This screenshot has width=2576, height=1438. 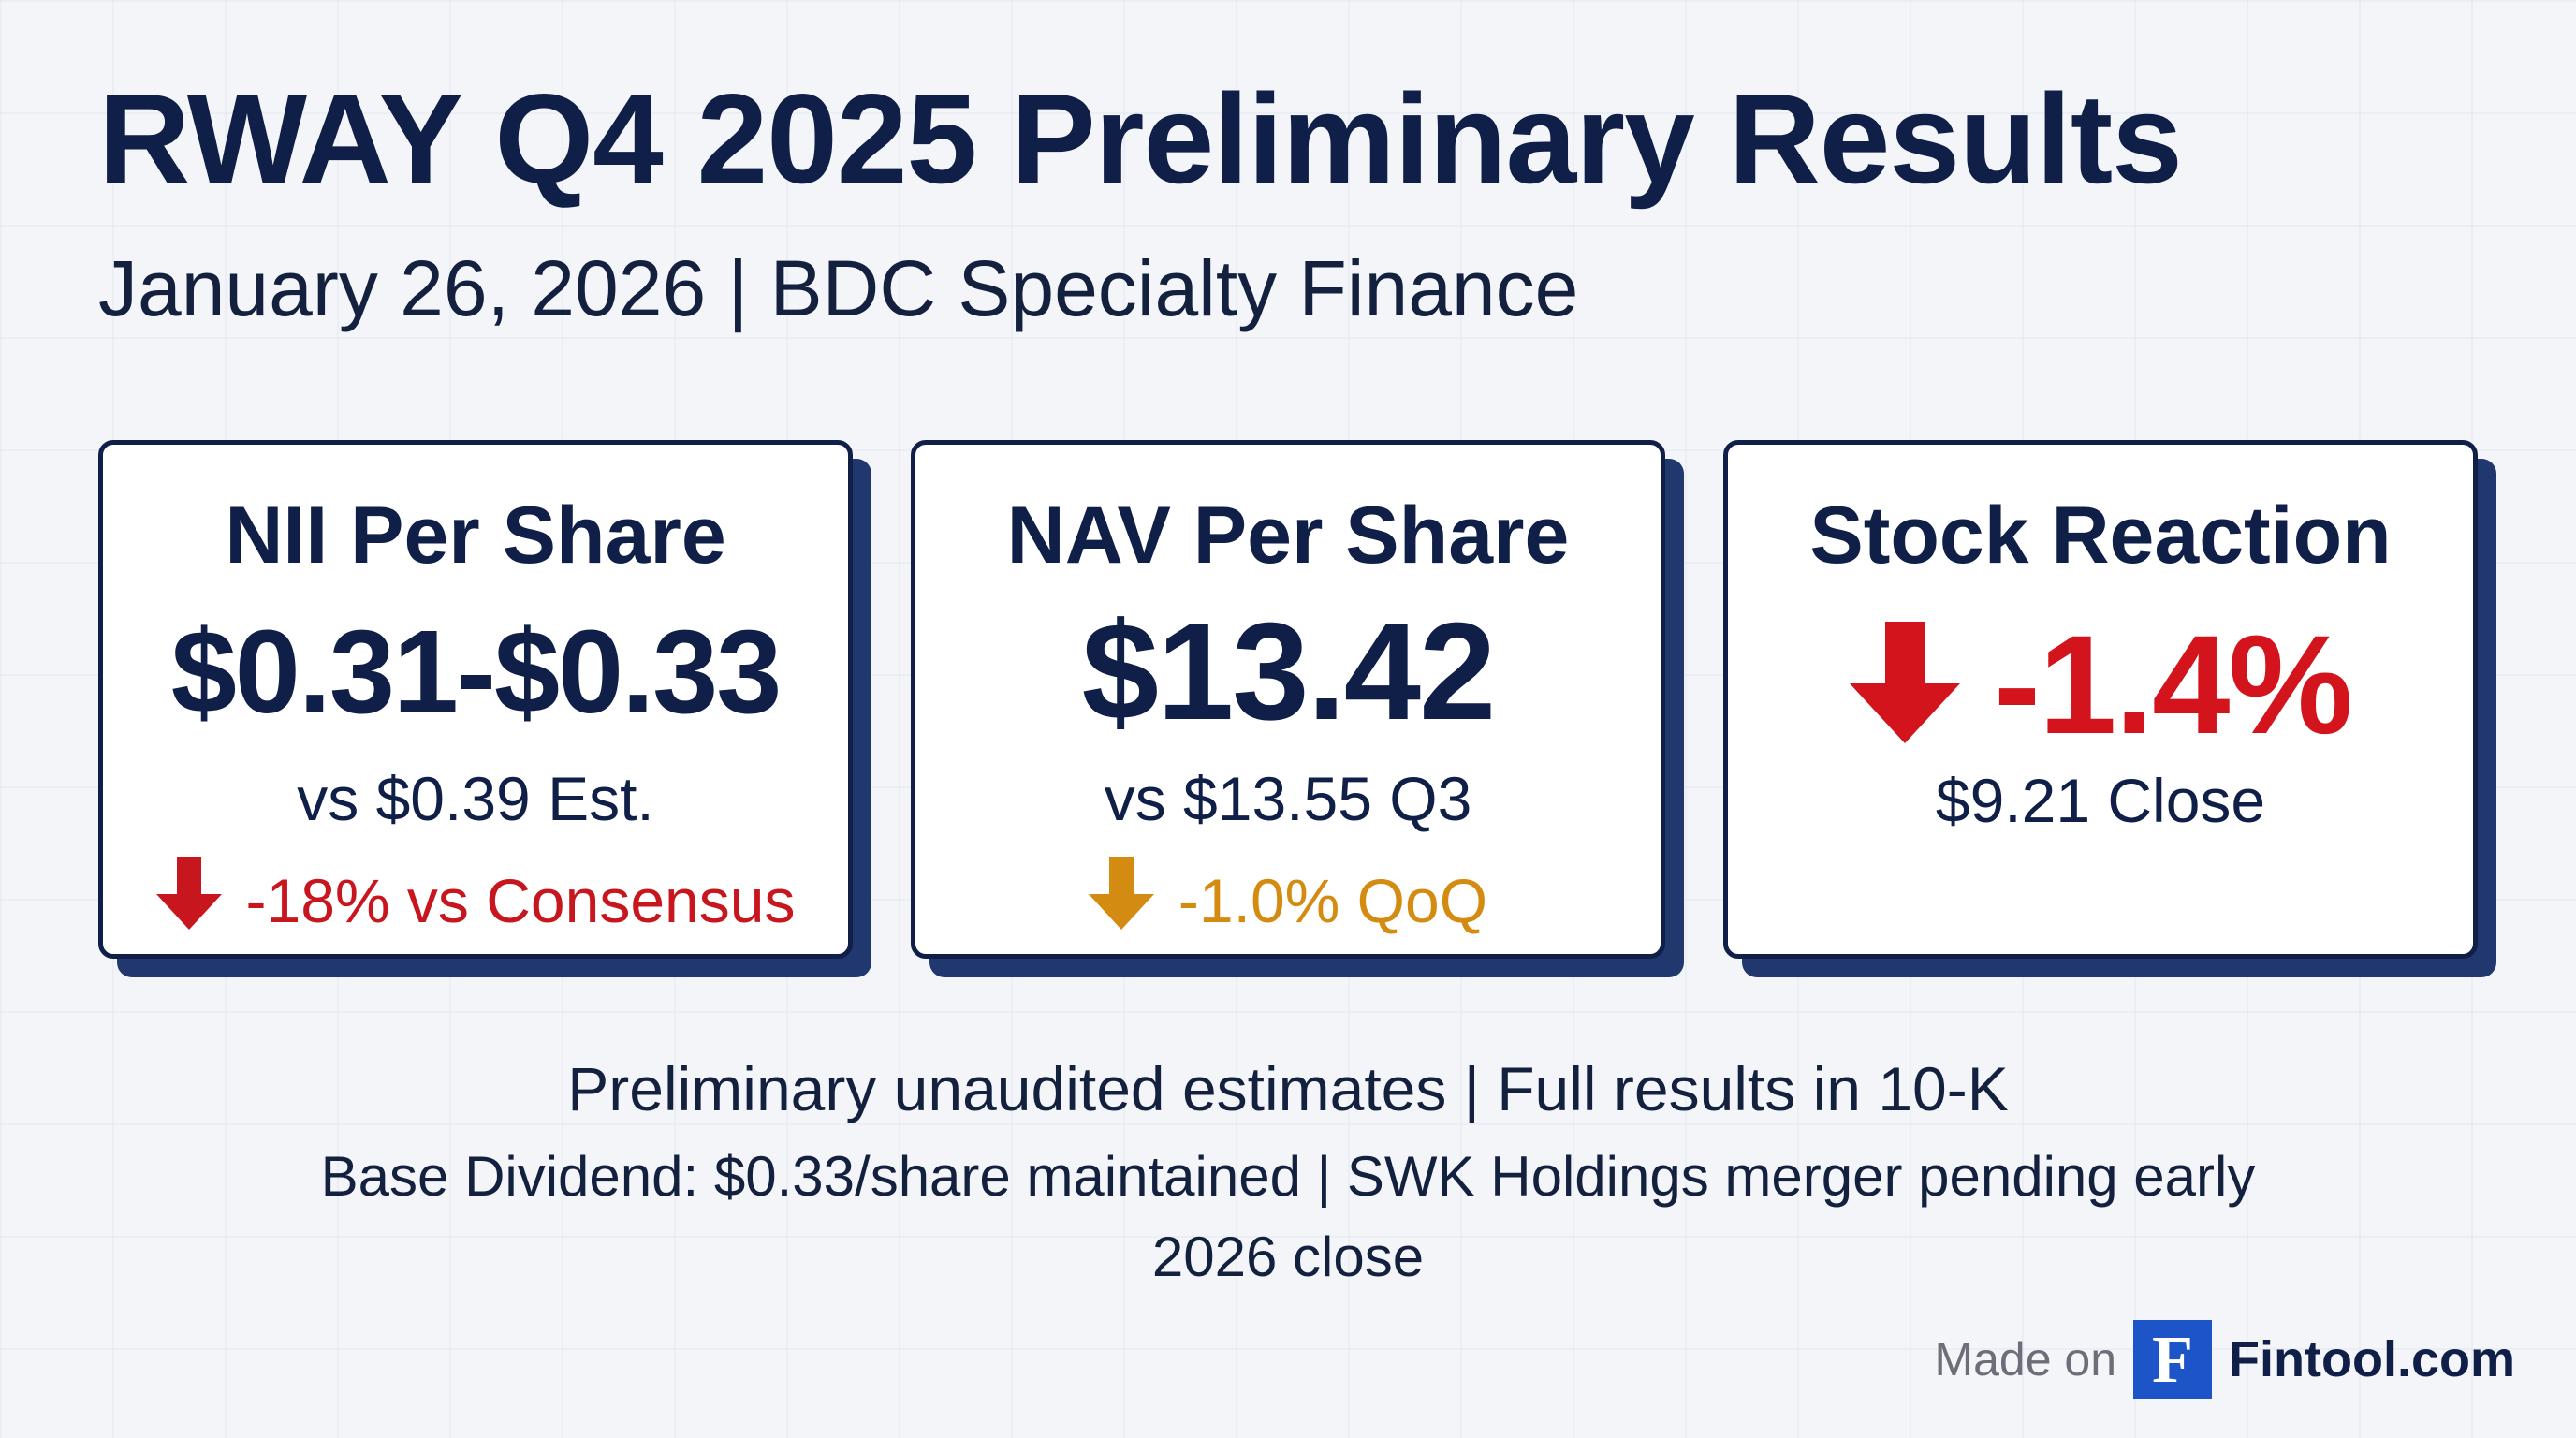 What do you see at coordinates (476, 672) in the screenshot?
I see `card-value: $0.31-$0.33` at bounding box center [476, 672].